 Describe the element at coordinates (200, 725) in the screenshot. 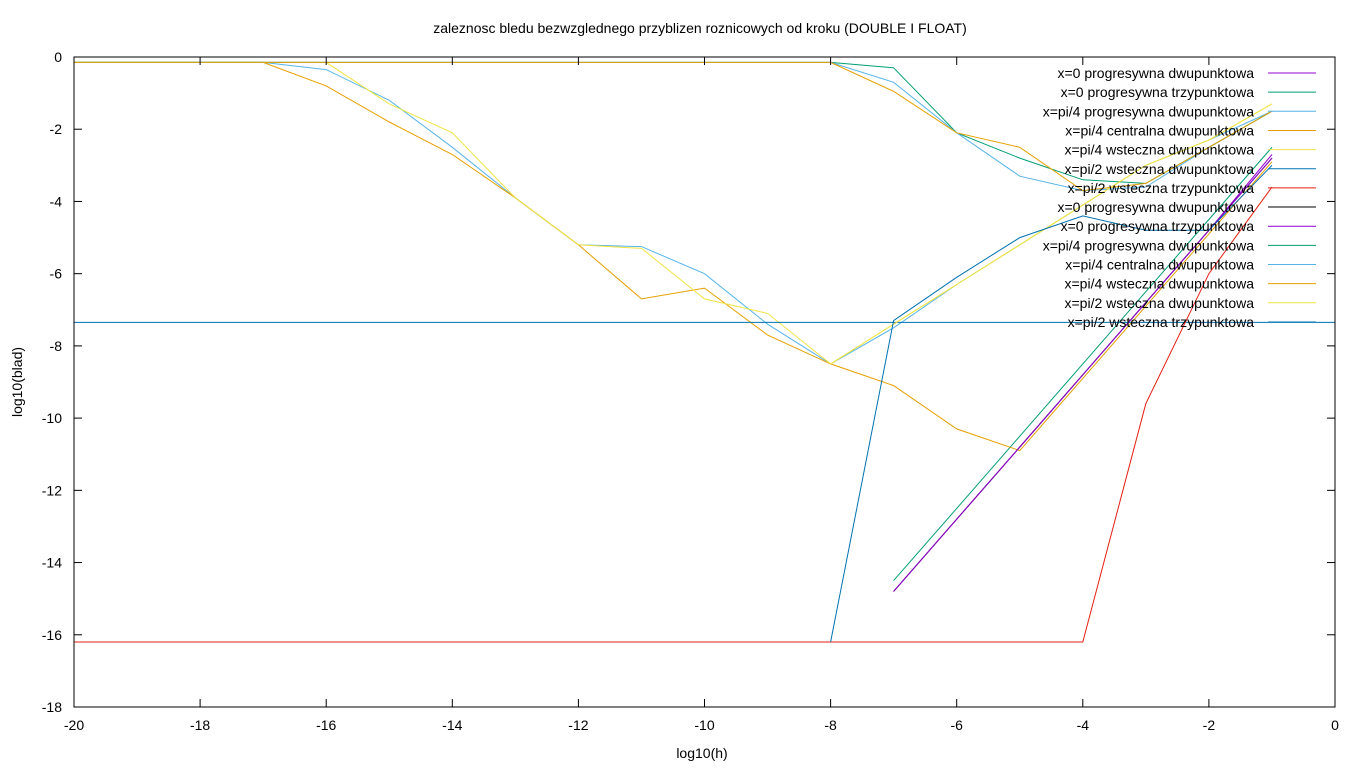

I see `x-tick-label: -18` at that location.